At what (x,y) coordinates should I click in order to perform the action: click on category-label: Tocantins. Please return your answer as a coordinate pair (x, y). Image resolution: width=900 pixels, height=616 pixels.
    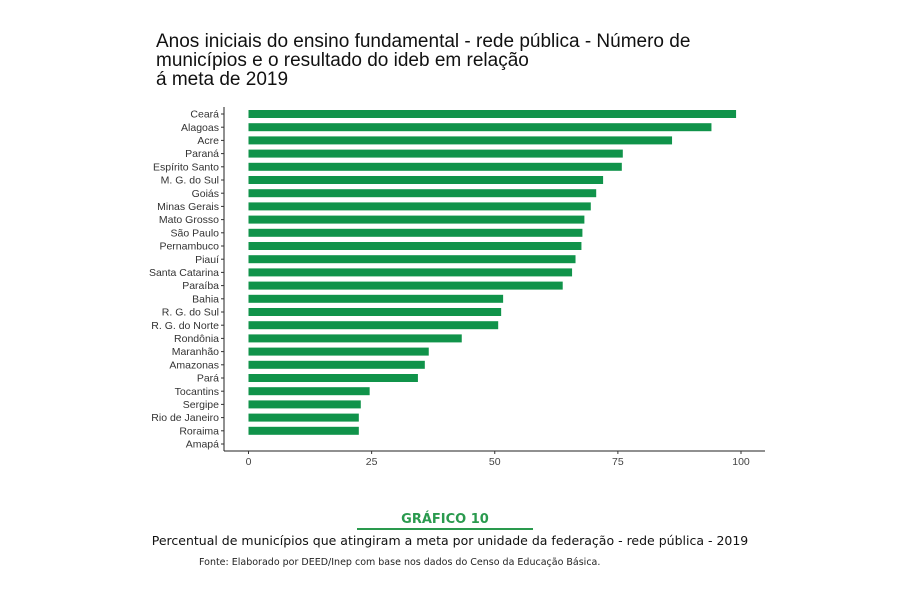
    Looking at the image, I should click on (197, 392).